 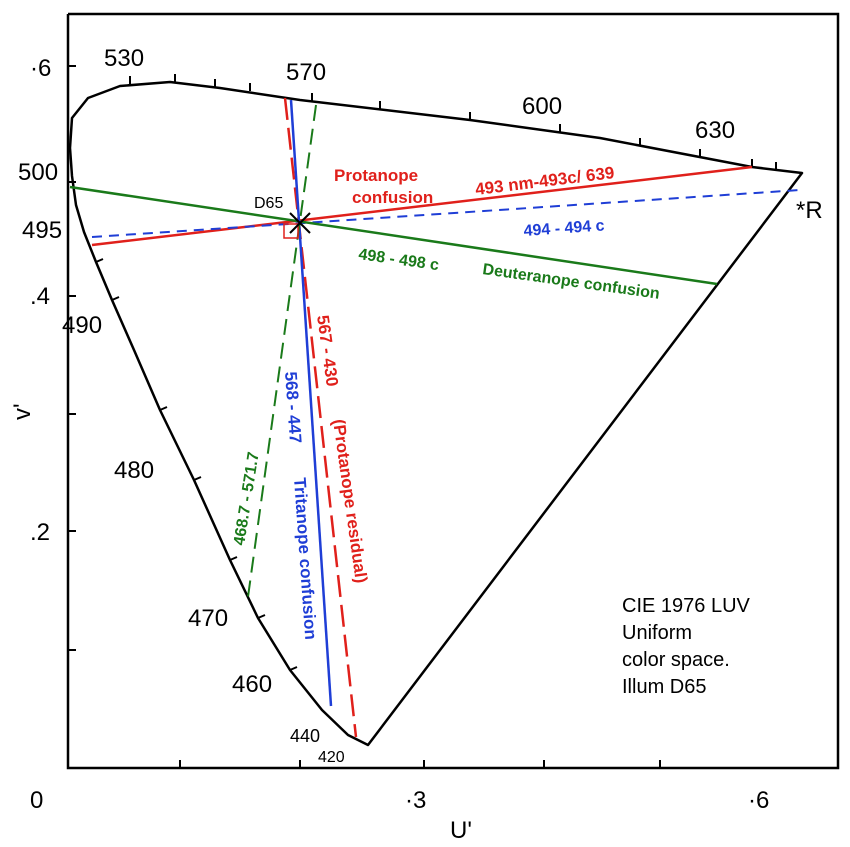 What do you see at coordinates (208, 618) in the screenshot?
I see `wl-470: 470` at bounding box center [208, 618].